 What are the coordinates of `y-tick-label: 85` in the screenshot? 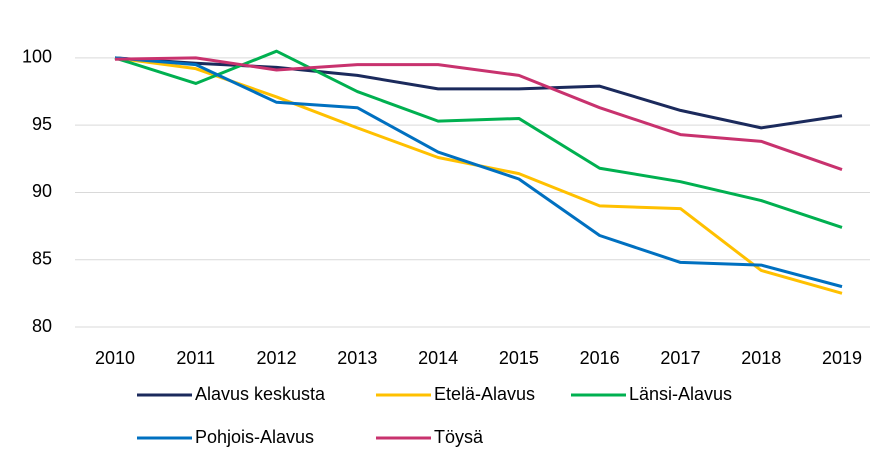 It's located at (42, 258).